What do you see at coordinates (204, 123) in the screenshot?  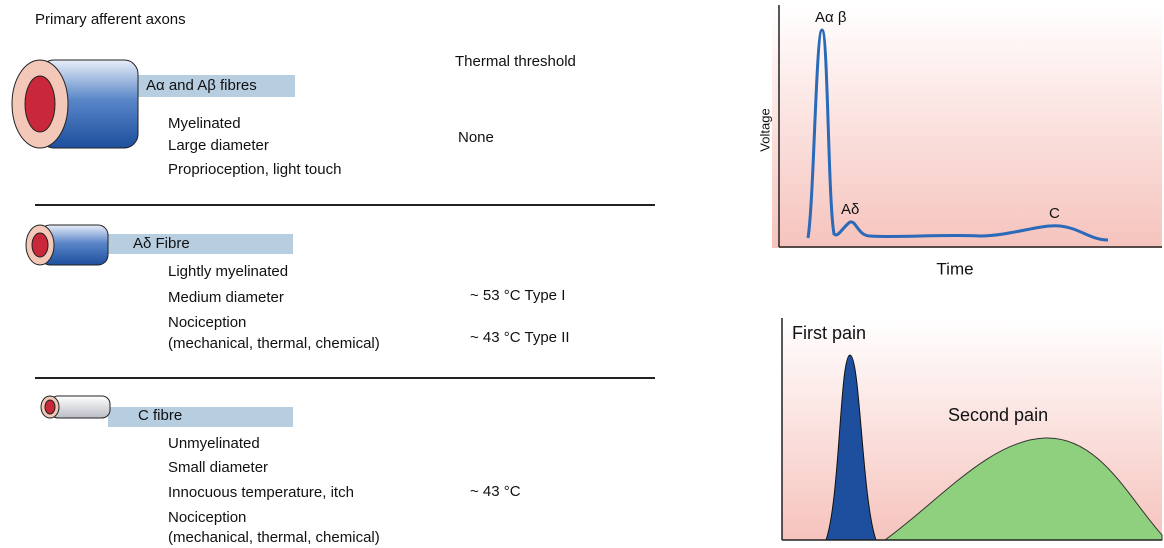 I see `fibre-property: Myelinated` at bounding box center [204, 123].